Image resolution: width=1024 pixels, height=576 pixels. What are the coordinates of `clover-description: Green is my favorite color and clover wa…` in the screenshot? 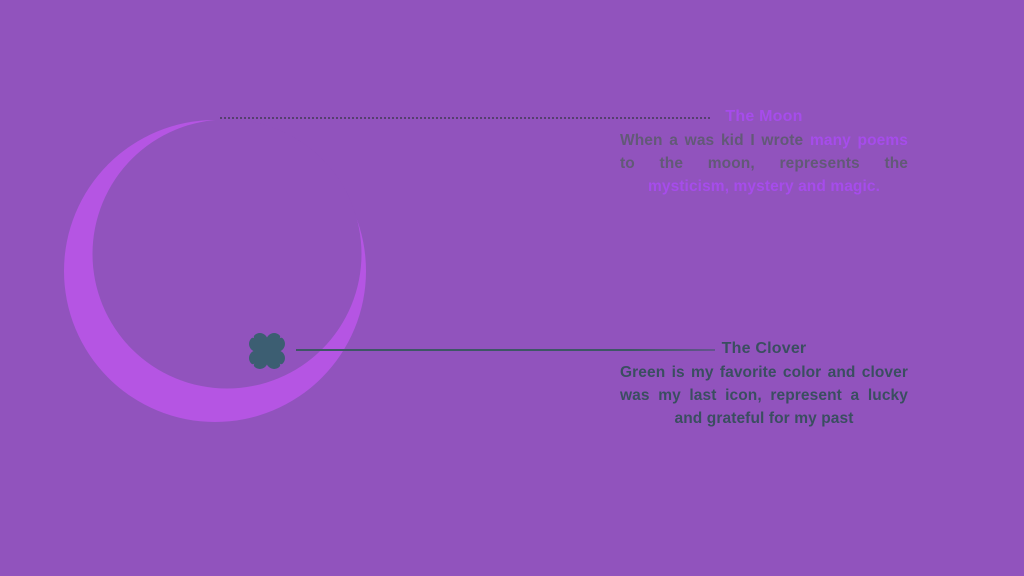 It's located at (764, 395).